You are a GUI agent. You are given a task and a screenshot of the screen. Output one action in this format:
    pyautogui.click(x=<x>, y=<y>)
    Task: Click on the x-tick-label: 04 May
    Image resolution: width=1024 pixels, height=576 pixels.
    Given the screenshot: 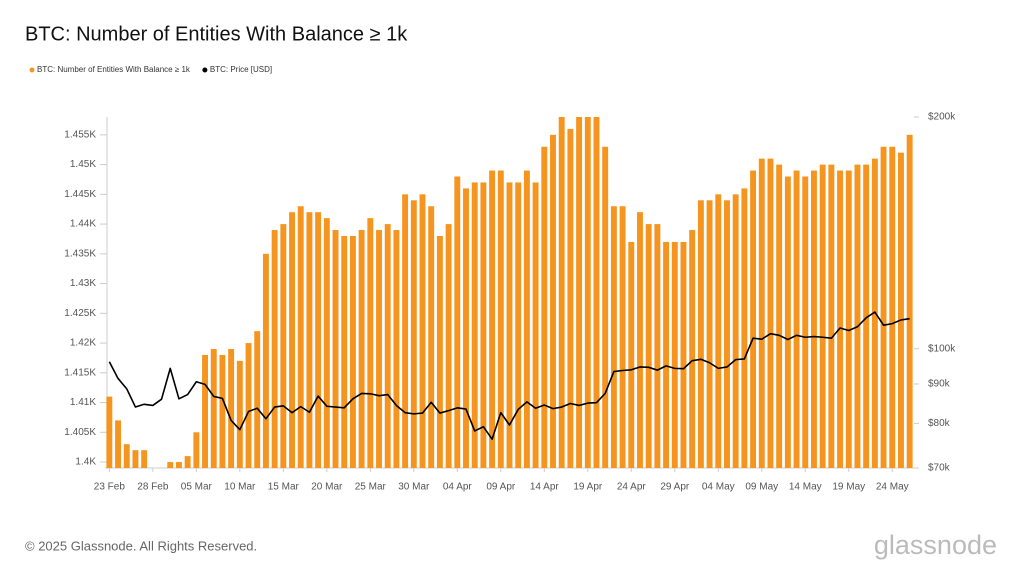 What is the action you would take?
    pyautogui.click(x=718, y=487)
    